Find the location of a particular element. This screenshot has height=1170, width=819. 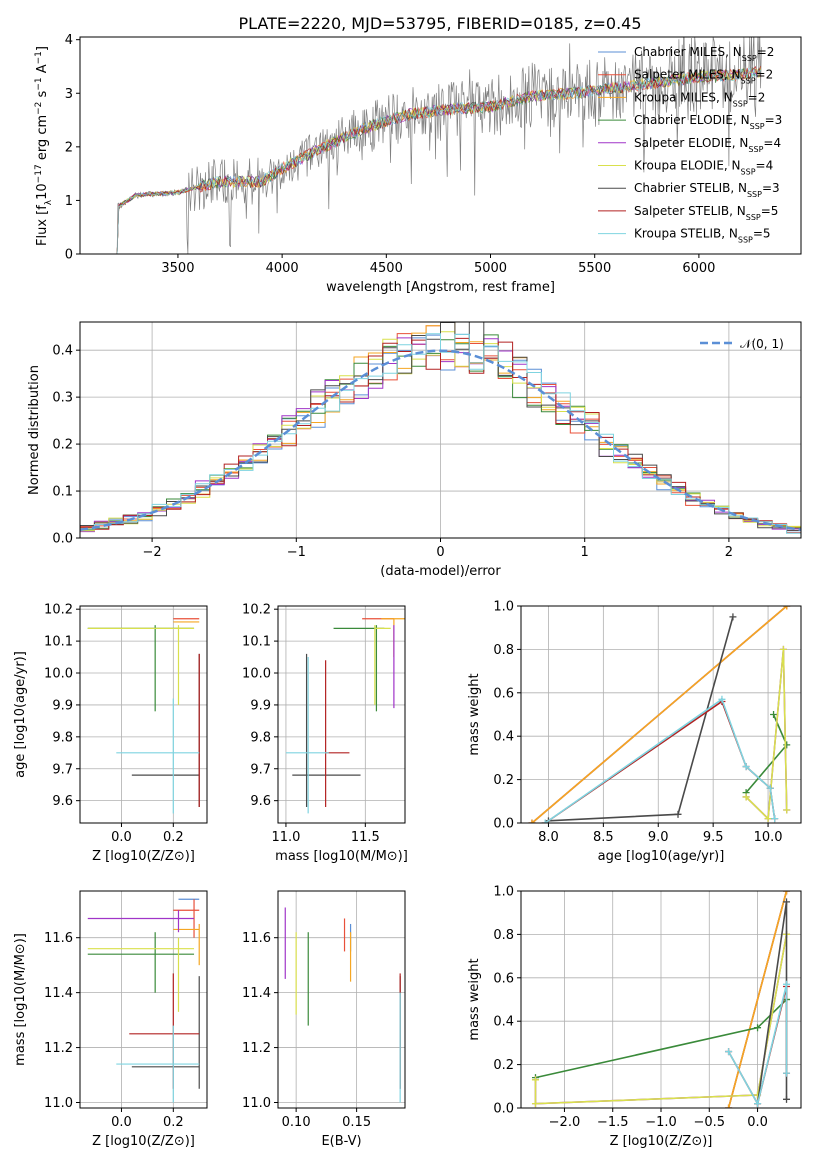

y-tick-label: 10.0 is located at coordinates (256, 674).